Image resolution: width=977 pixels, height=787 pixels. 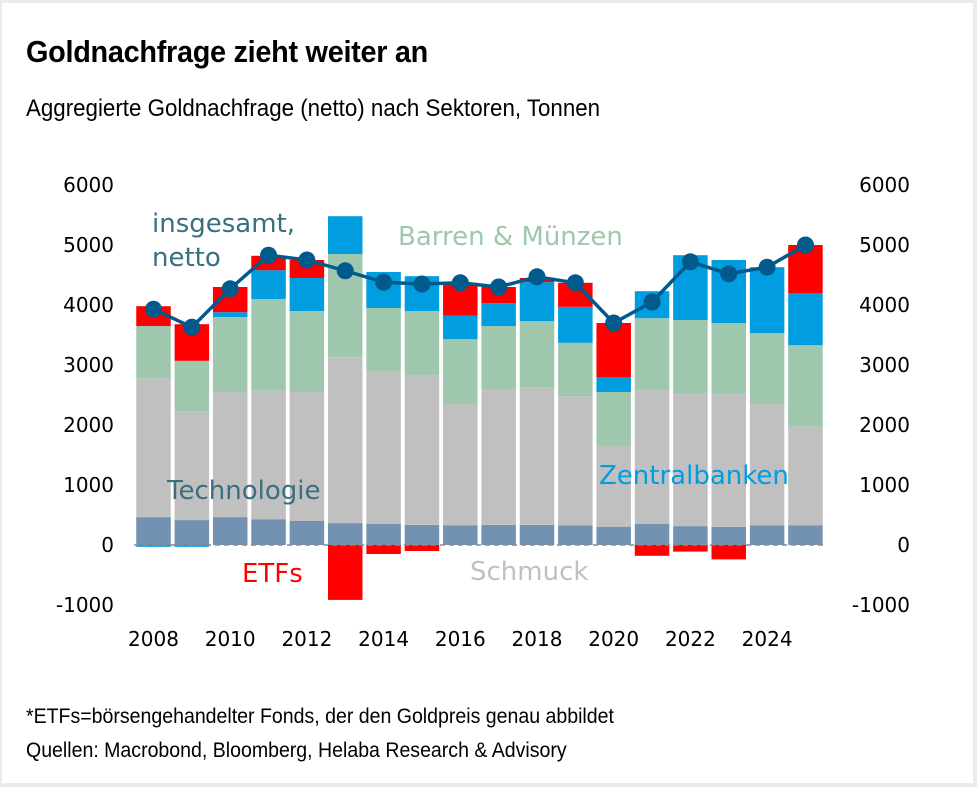 I want to click on bar-segment-schmuck-2013, so click(x=345, y=440).